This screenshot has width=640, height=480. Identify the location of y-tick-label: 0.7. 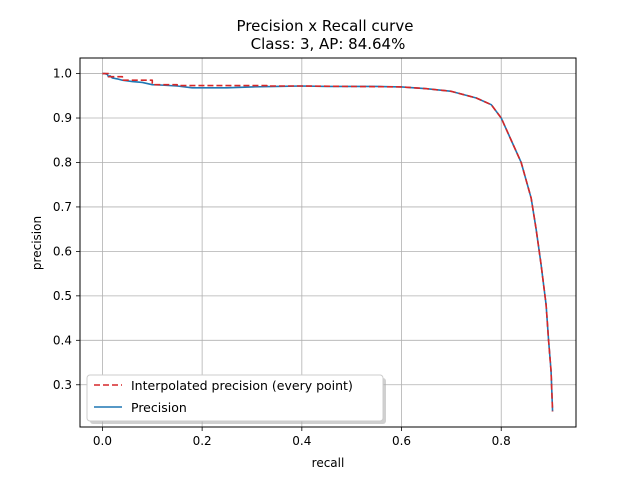
(62, 207).